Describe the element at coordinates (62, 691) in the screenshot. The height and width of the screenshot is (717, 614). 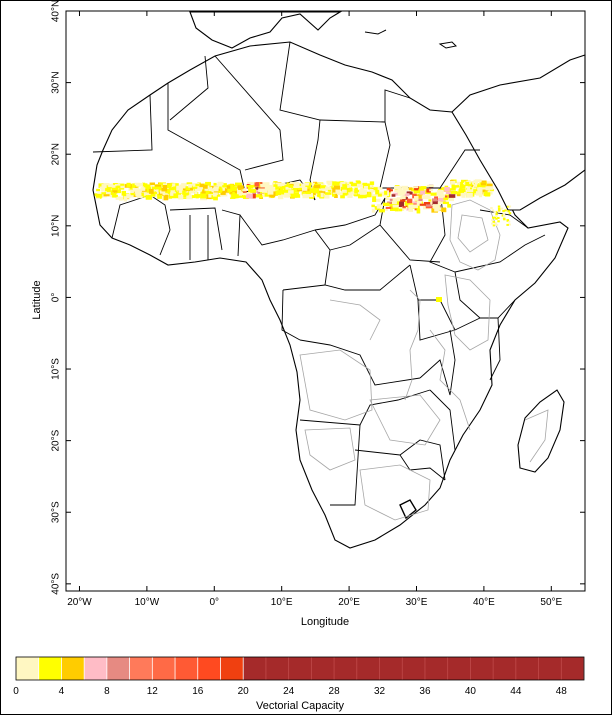
I see `colorbar-tick-label: 4` at that location.